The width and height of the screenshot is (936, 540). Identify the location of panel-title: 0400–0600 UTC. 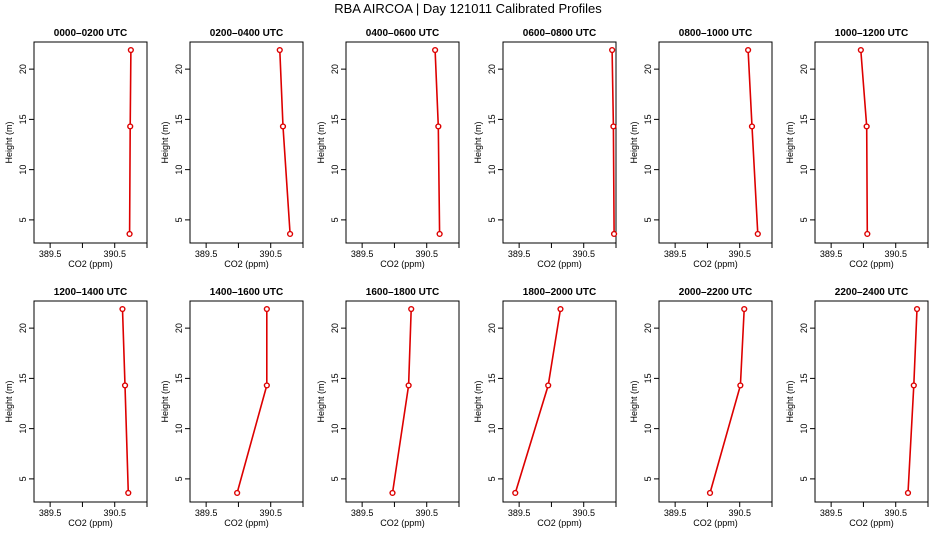
(402, 33).